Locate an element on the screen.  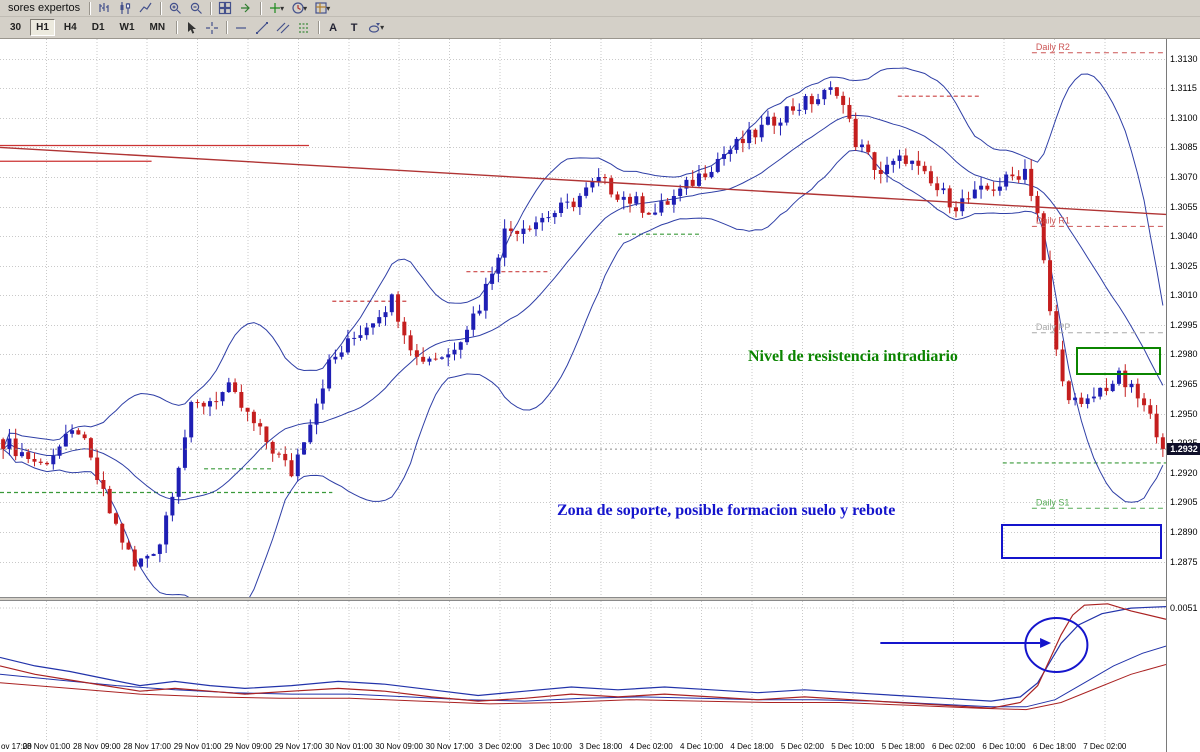
time-axis-label: 29 Nov 17:00 is located at coordinates (298, 746).